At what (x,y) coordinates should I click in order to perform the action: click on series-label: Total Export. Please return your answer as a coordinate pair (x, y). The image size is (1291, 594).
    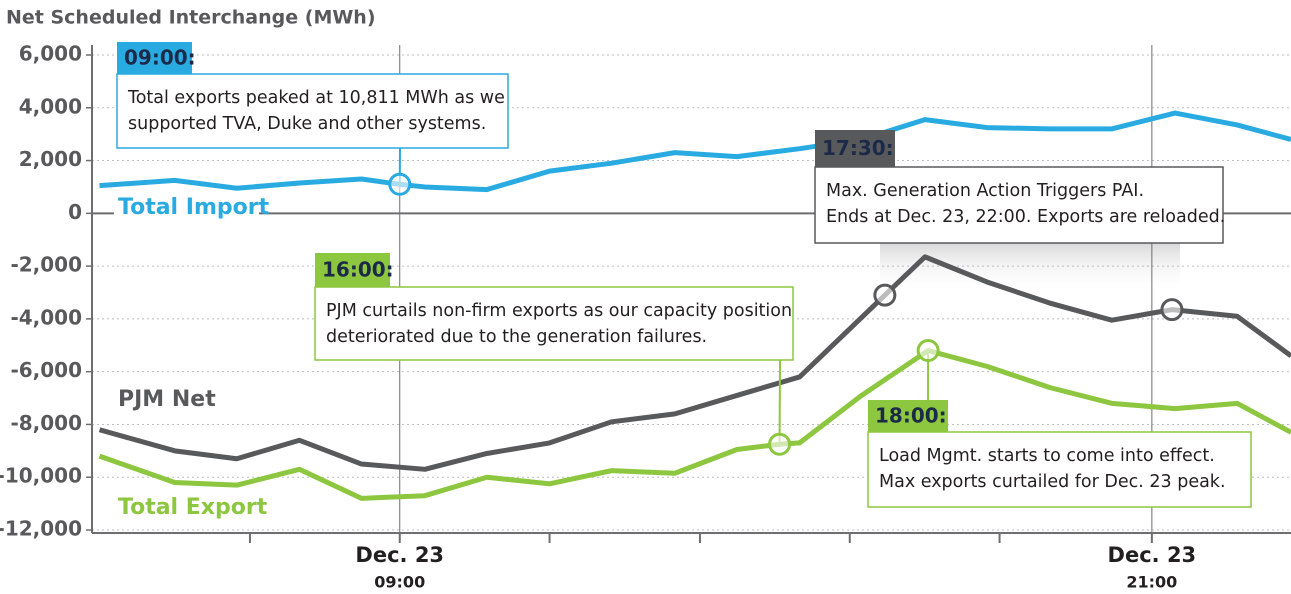
    Looking at the image, I should click on (193, 507).